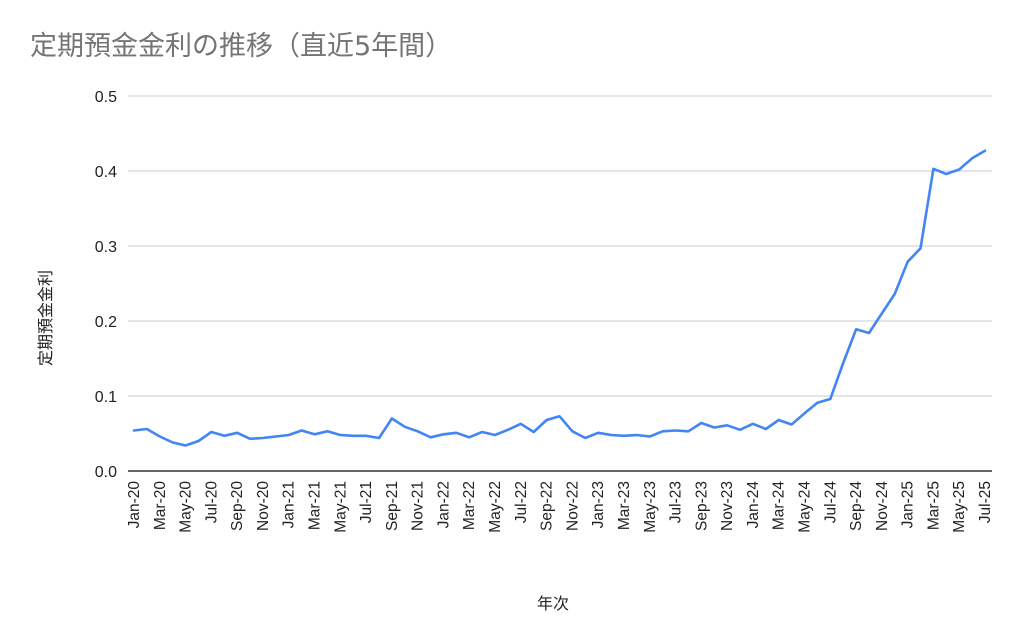  I want to click on x-tick-label: Sep-23, so click(701, 506).